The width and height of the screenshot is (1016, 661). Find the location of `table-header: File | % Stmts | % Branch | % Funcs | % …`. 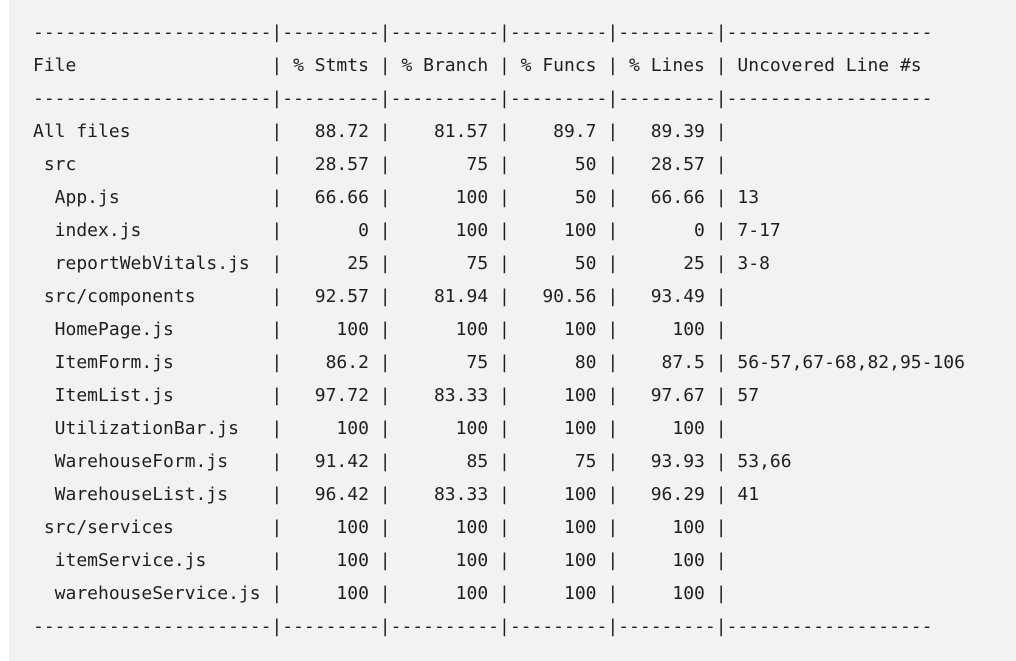

table-header: File | % Stmts | % Branch | % Funcs | % … is located at coordinates (477, 65).